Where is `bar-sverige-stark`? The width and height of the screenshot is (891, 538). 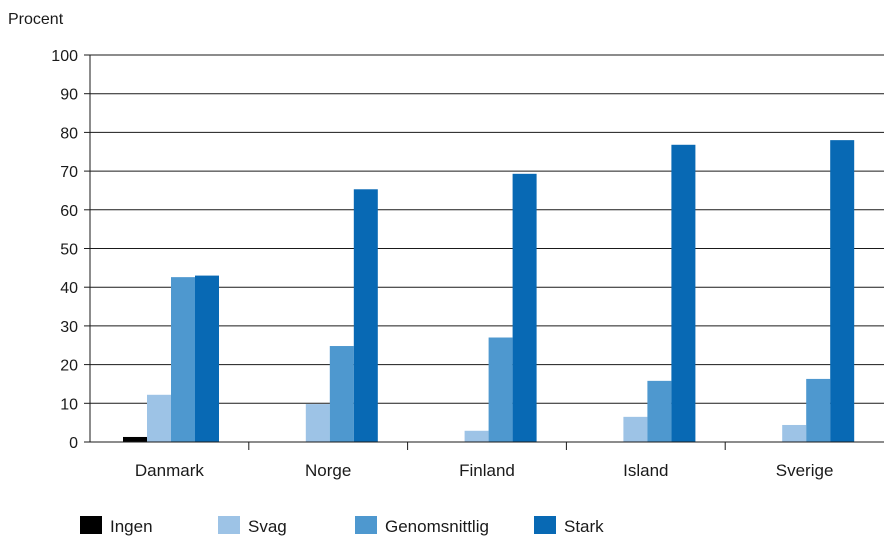
bar-sverige-stark is located at coordinates (842, 291).